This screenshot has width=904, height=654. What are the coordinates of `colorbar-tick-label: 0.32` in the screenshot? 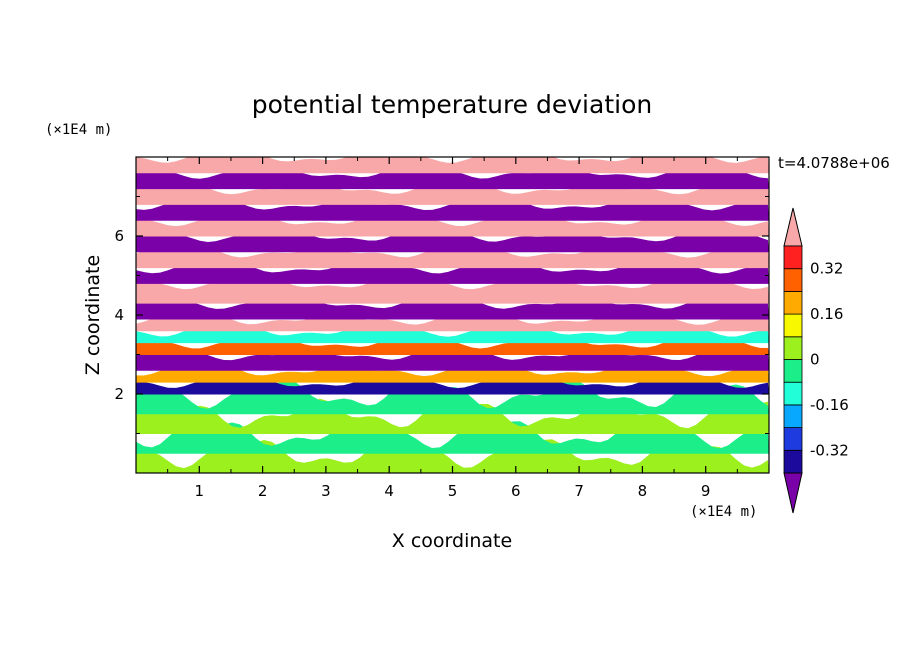 It's located at (826, 269).